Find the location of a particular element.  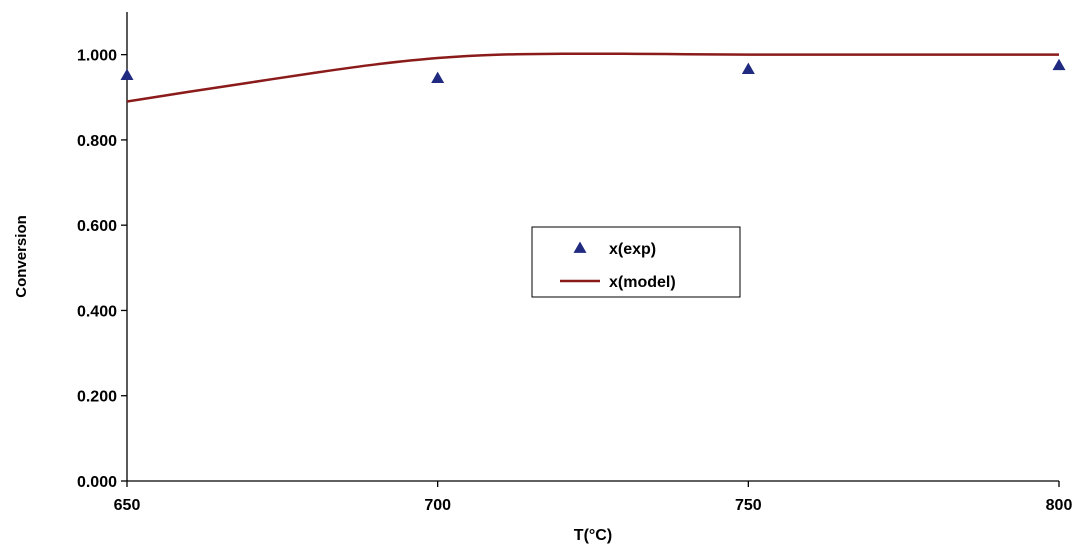

legend: x(exp) x(model) is located at coordinates (636, 262).